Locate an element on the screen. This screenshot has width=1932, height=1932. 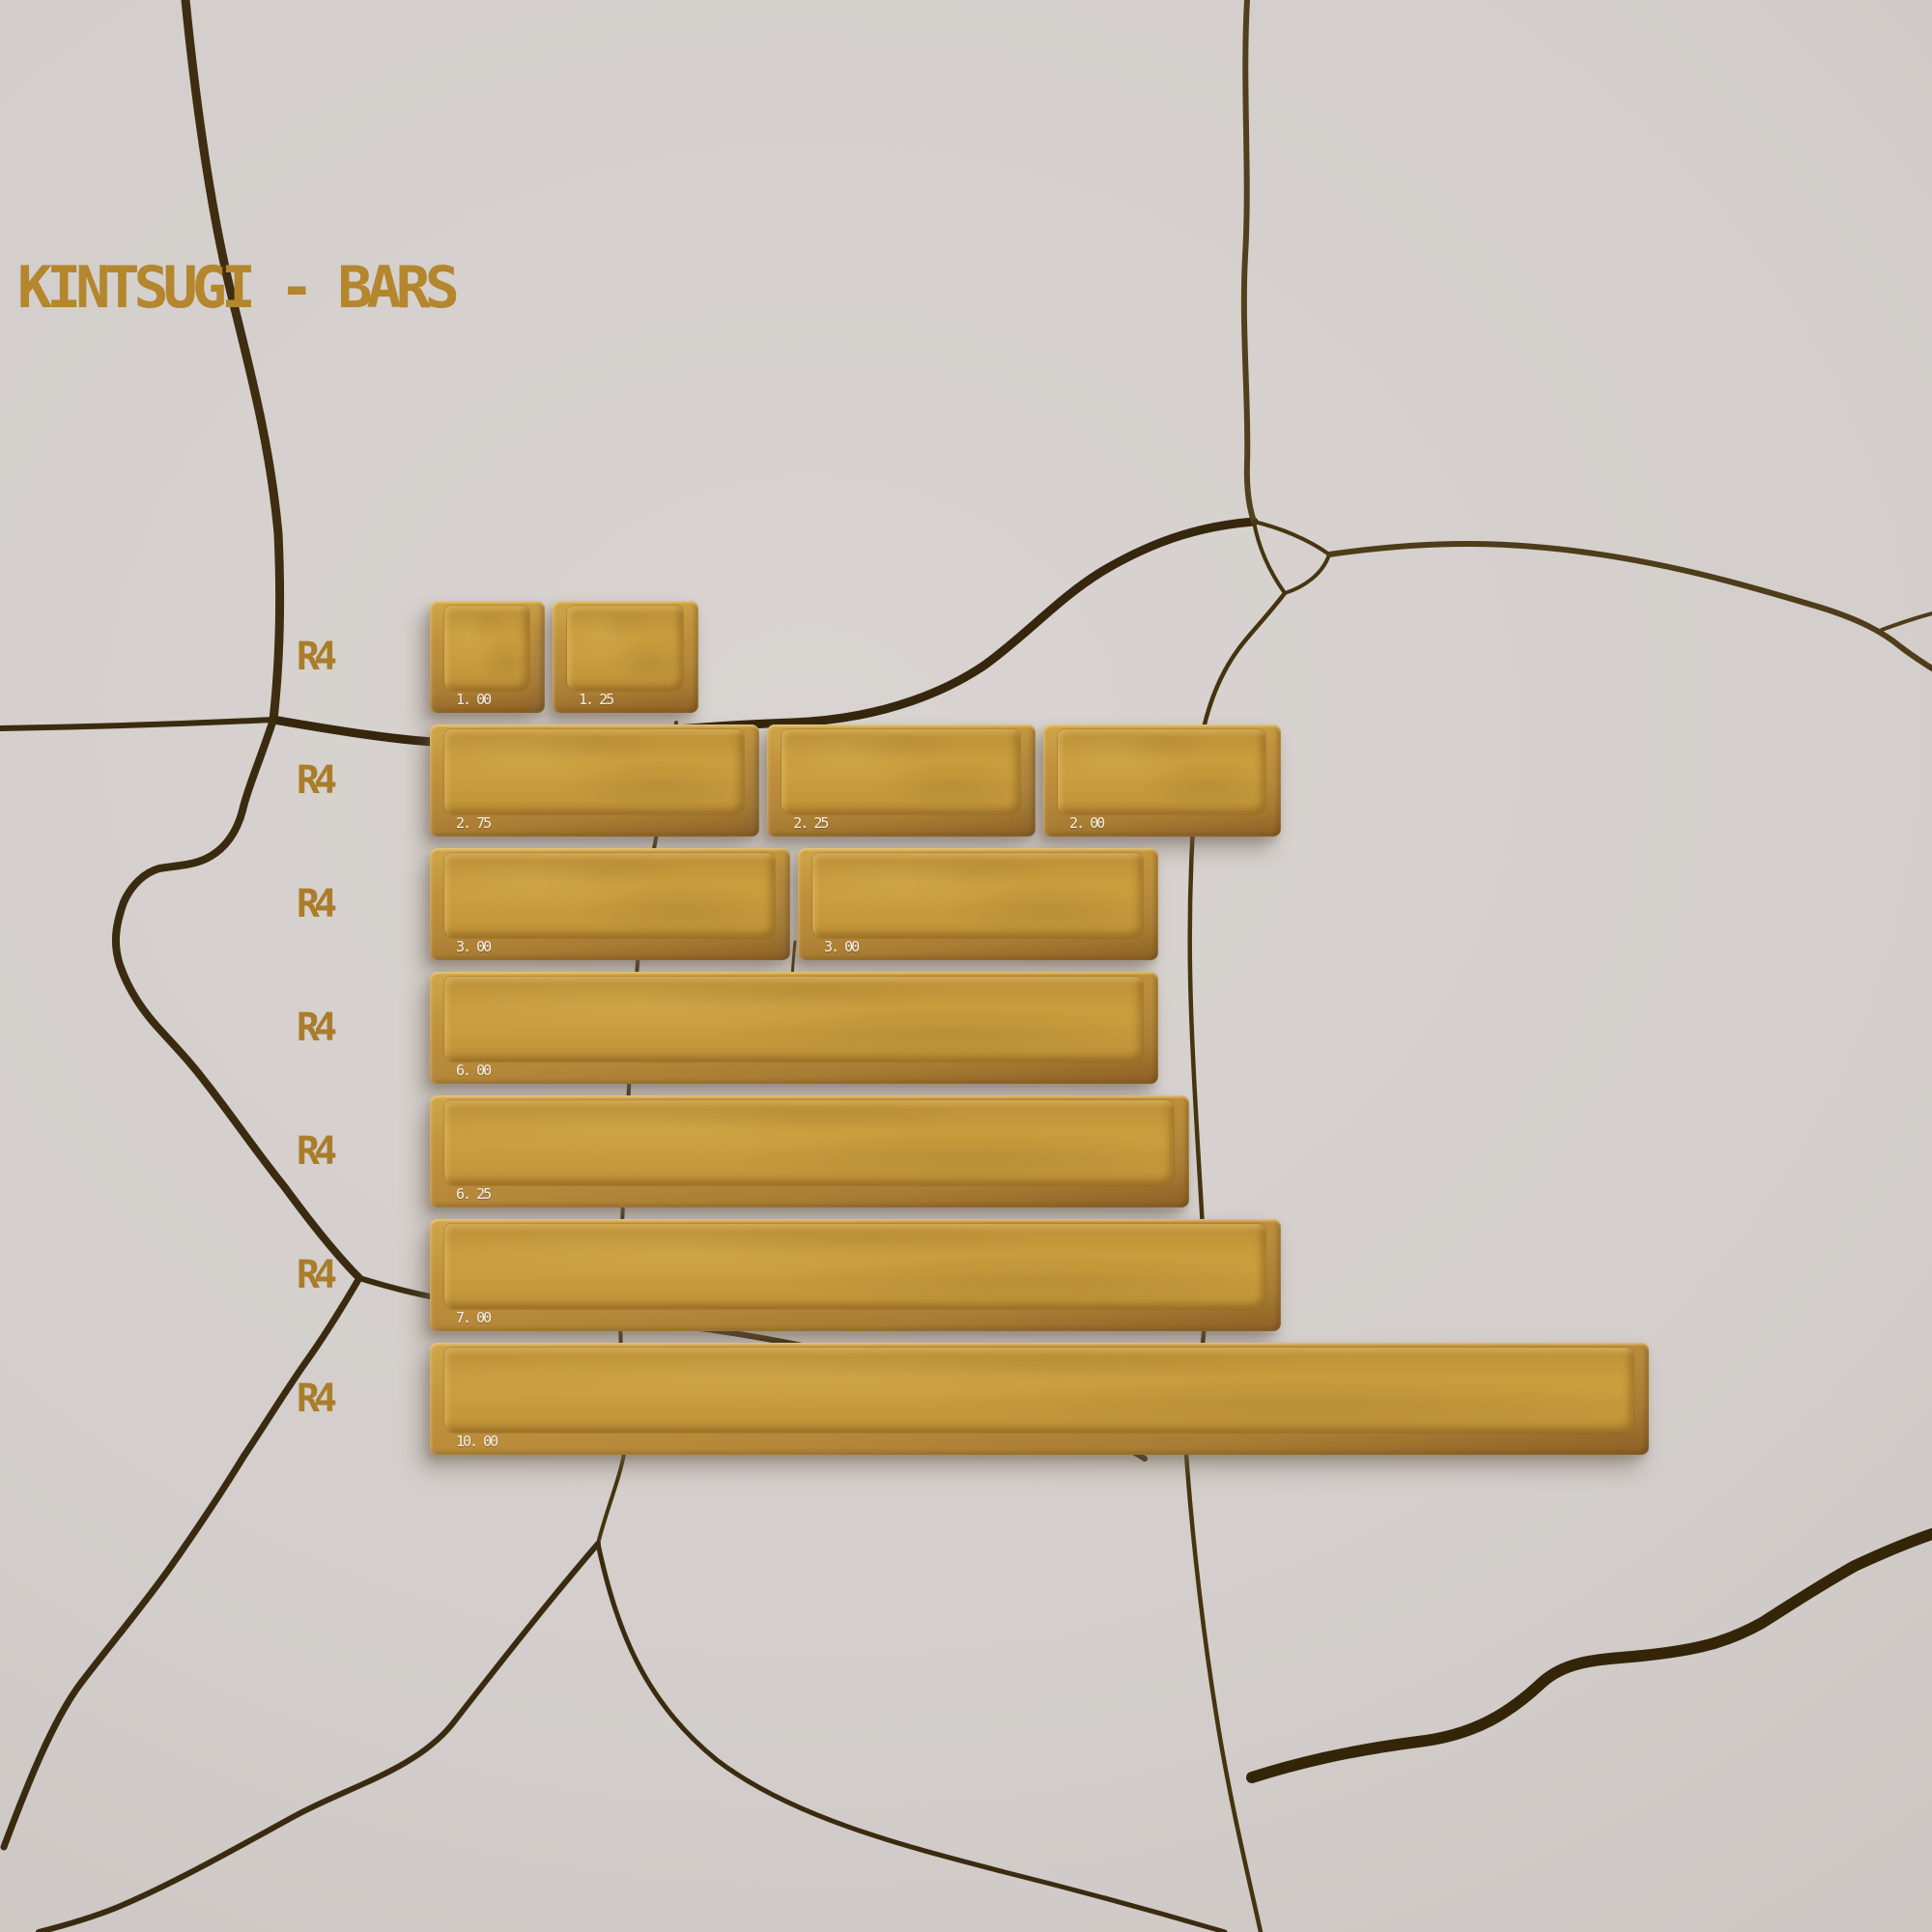
keycap-size-label: 1. 00 is located at coordinates (474, 699).